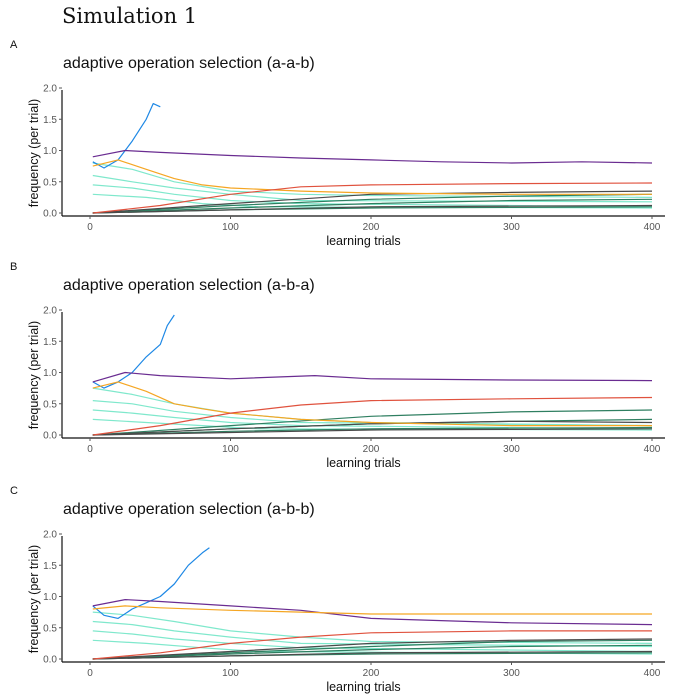 The height and width of the screenshot is (698, 686). What do you see at coordinates (130, 16) in the screenshot?
I see `figure-title: Simulation 1` at bounding box center [130, 16].